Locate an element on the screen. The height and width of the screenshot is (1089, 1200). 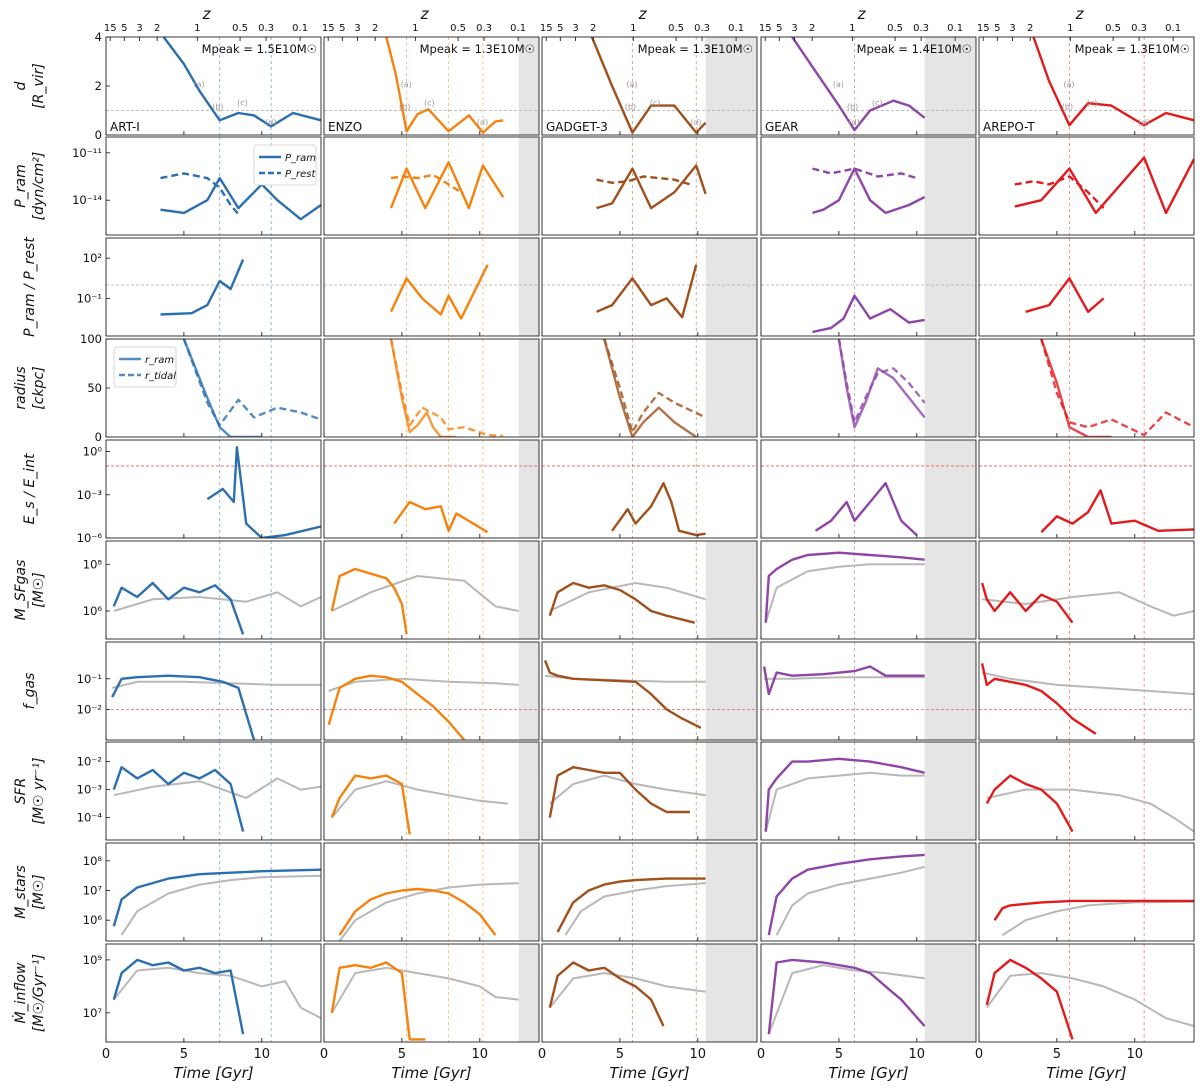
crossing-label: (a) is located at coordinates (838, 84).